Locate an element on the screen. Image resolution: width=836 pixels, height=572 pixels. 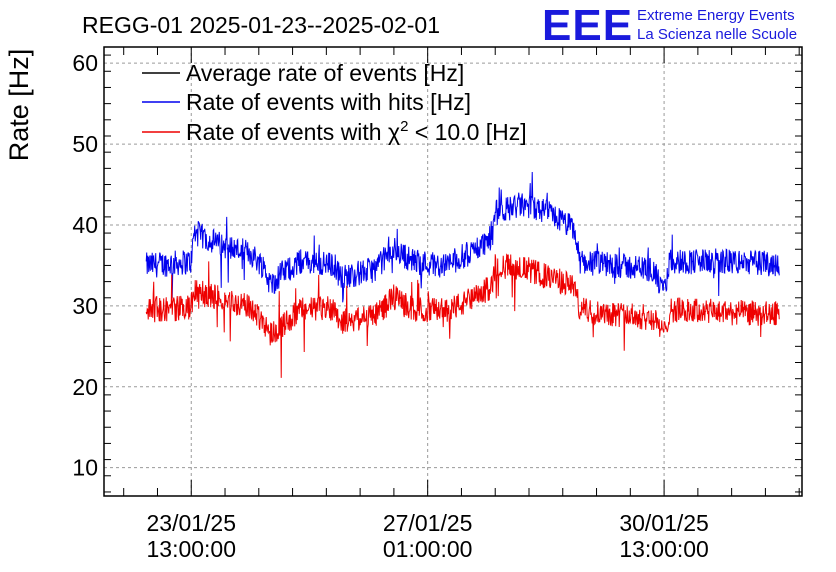
eee-logo-line1: Extreme Energy Events is located at coordinates (716, 15).